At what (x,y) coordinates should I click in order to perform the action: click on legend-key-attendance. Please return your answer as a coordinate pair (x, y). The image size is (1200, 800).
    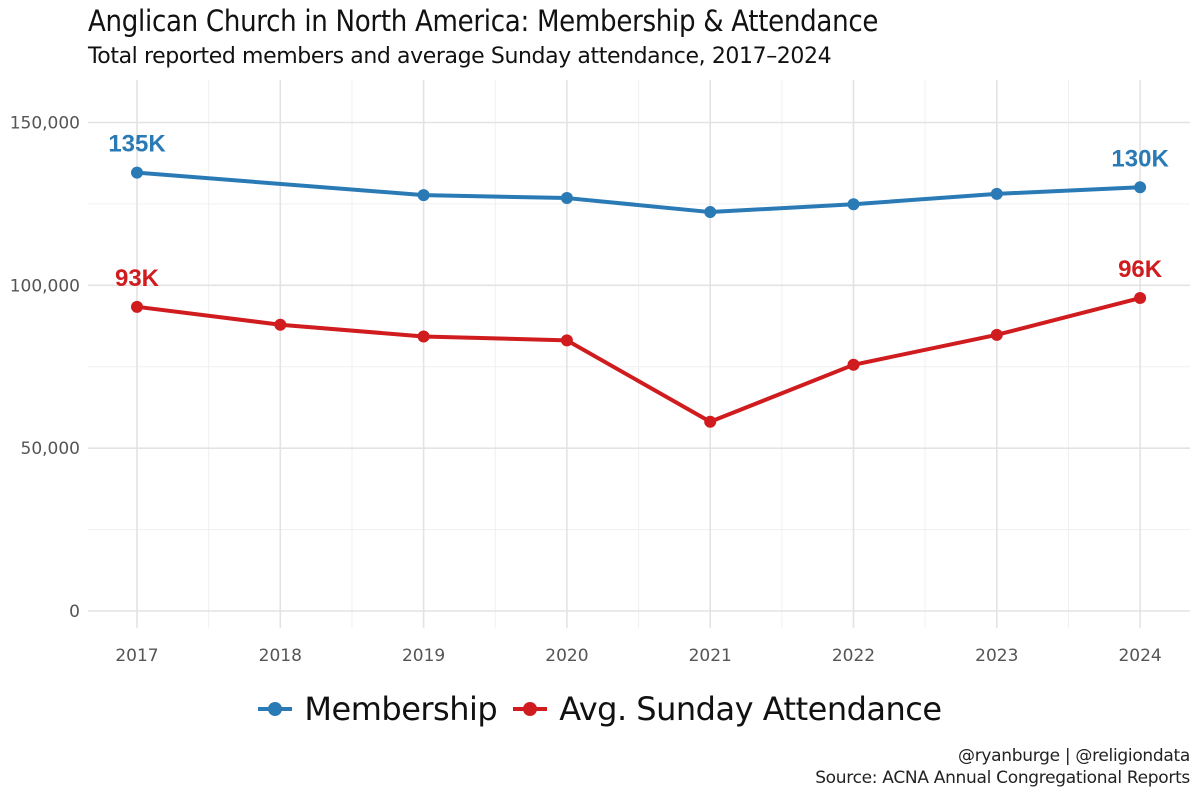
    Looking at the image, I should click on (530, 709).